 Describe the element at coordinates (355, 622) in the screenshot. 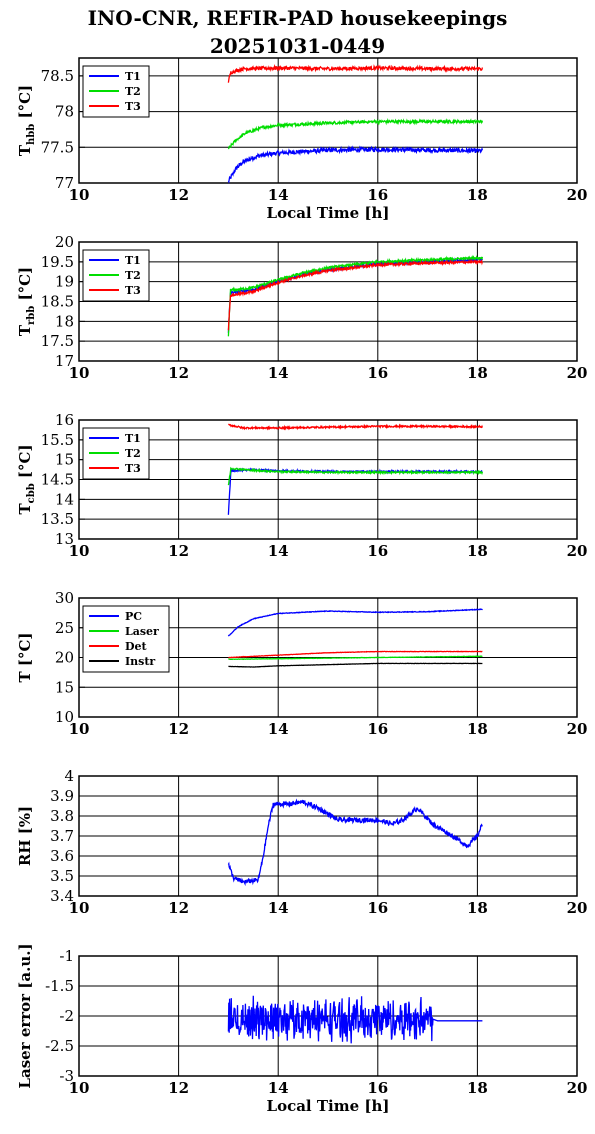

I see `series-line-pc` at that location.